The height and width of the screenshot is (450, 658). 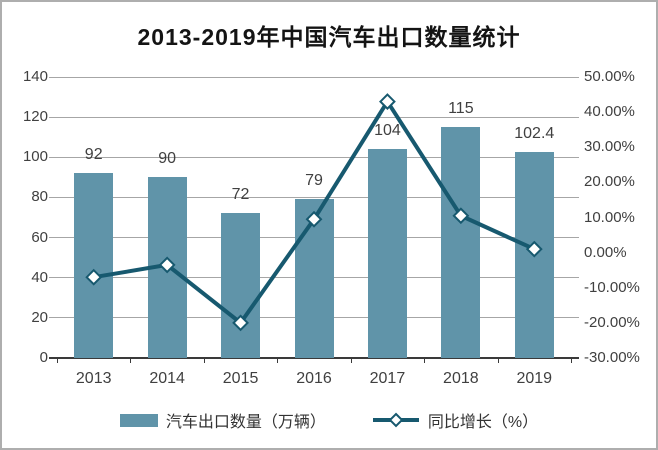 What do you see at coordinates (609, 76) in the screenshot?
I see `y-axis-tick-label-right: 50.00%` at bounding box center [609, 76].